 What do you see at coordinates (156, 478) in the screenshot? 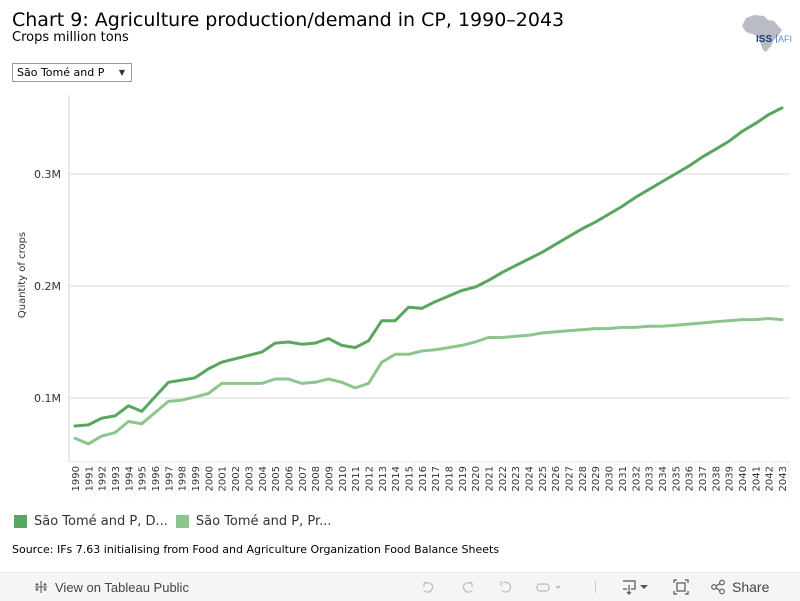
I see `x-tick-label: 1996` at bounding box center [156, 478].